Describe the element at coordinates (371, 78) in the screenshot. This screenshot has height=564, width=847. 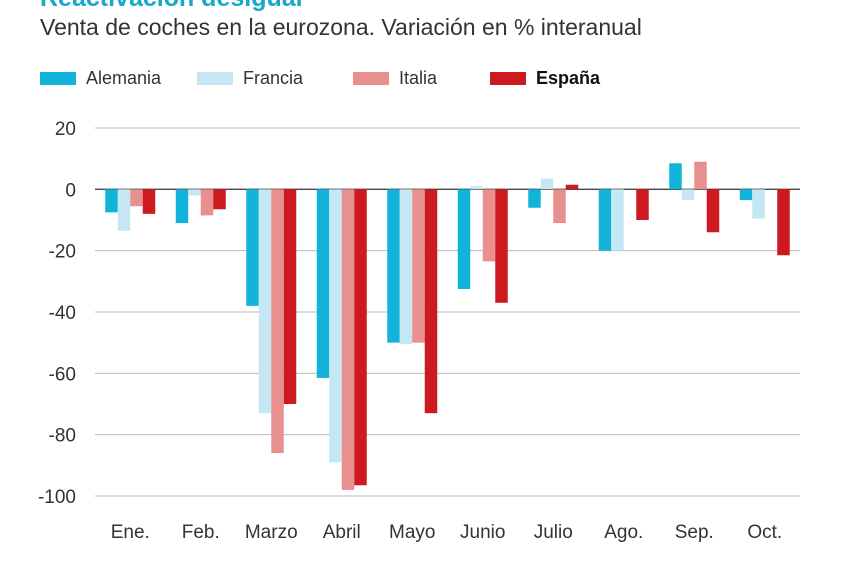
I see `legend-swatch-italia` at that location.